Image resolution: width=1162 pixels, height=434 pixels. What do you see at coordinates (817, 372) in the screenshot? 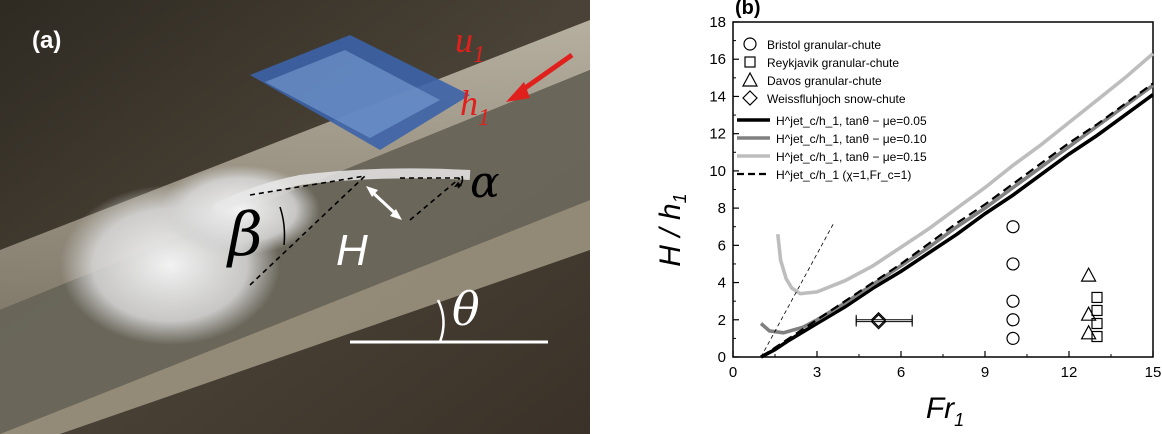
I see `x-tick-label: 3` at bounding box center [817, 372].